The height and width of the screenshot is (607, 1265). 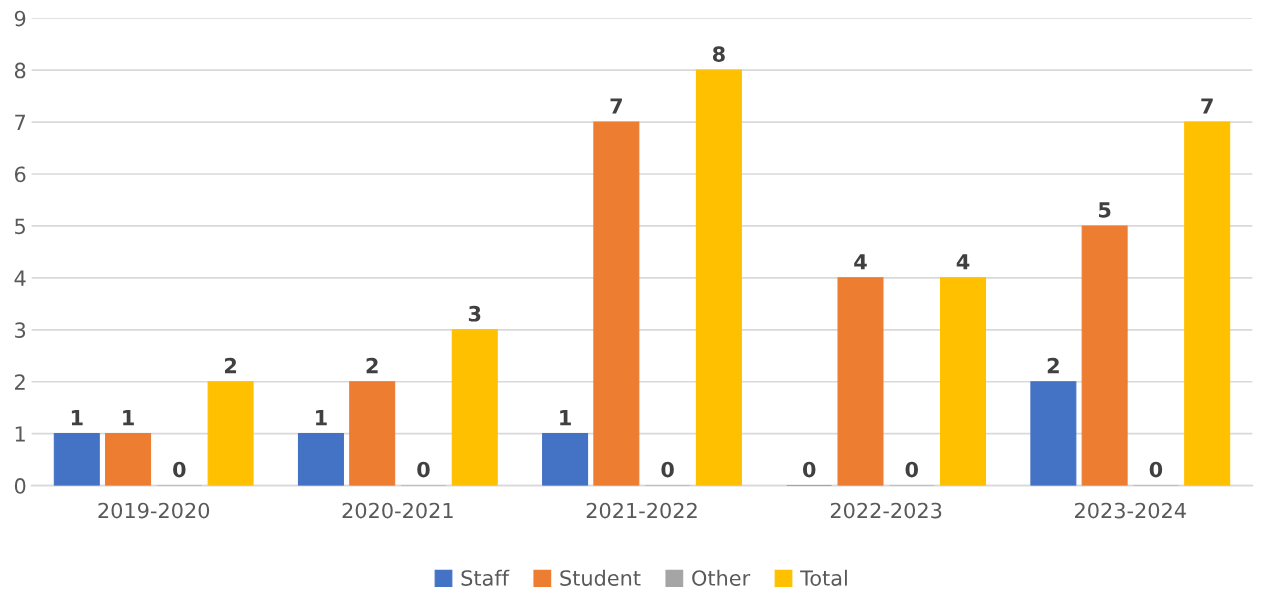 I want to click on y-tick-label: 1, so click(x=20, y=434).